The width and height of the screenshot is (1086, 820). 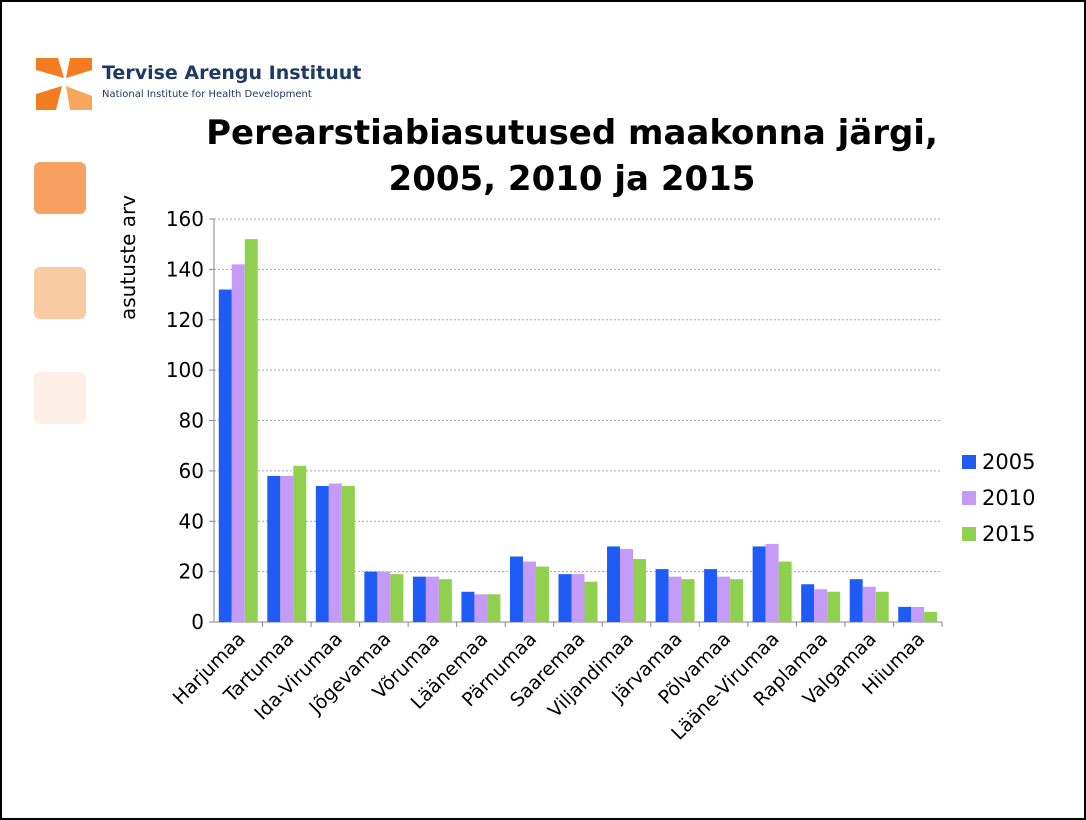 What do you see at coordinates (185, 370) in the screenshot?
I see `y-tick-label: 100` at bounding box center [185, 370].